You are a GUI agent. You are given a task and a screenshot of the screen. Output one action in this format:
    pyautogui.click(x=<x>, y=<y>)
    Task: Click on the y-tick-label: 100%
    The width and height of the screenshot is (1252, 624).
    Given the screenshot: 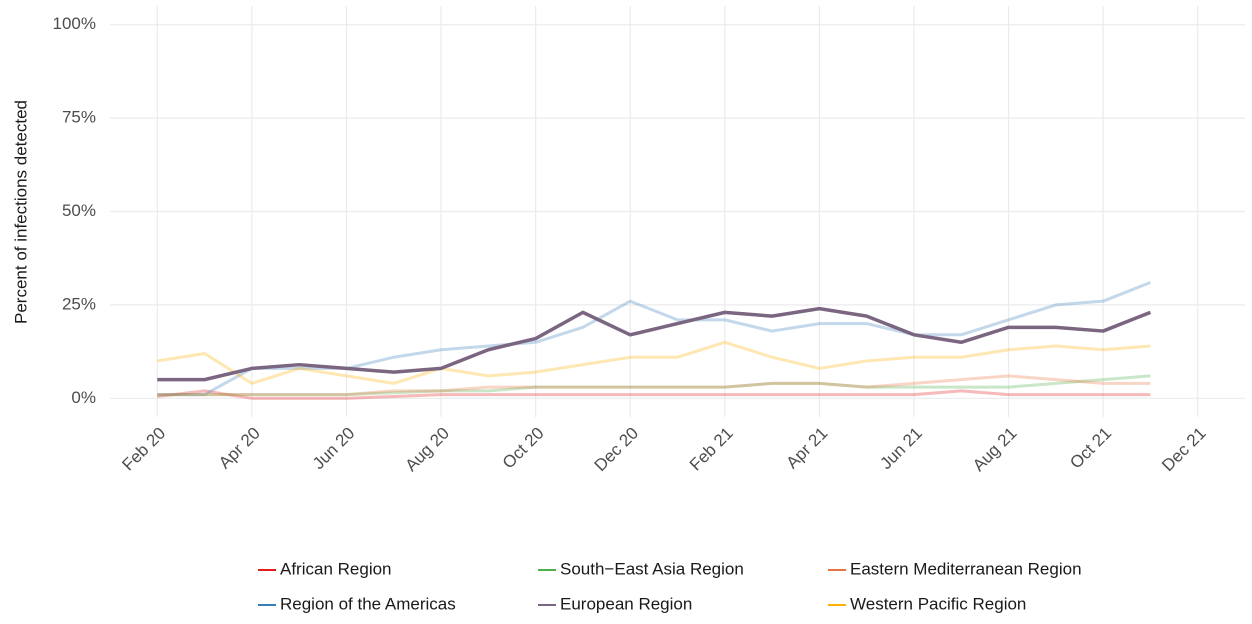 What is the action you would take?
    pyautogui.click(x=74, y=23)
    